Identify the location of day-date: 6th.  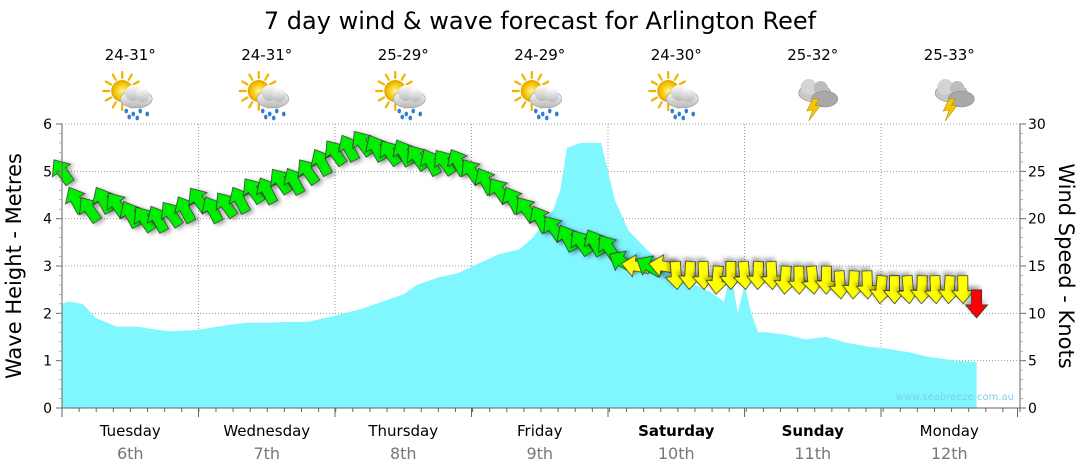
(130, 453).